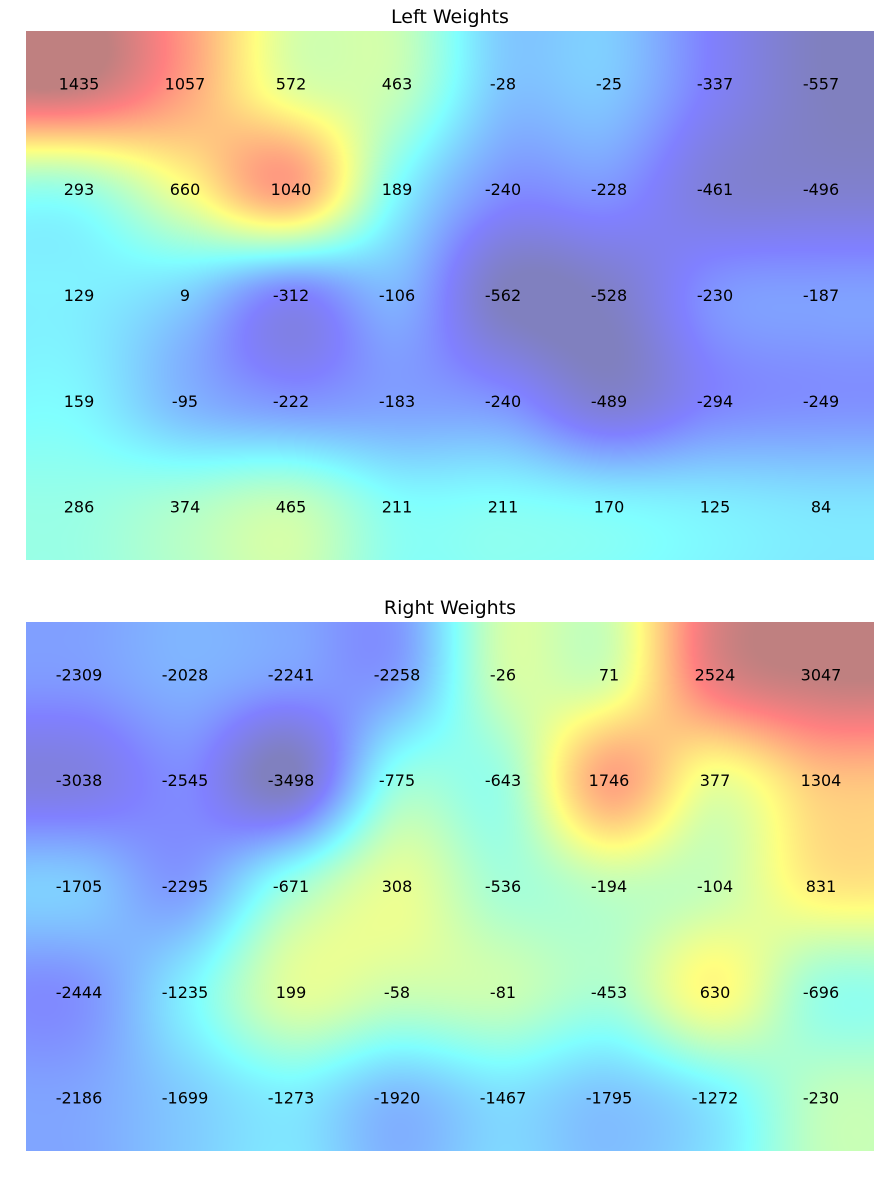 The image size is (882, 1185). What do you see at coordinates (185, 83) in the screenshot?
I see `left-weights-cell-label: 1057` at bounding box center [185, 83].